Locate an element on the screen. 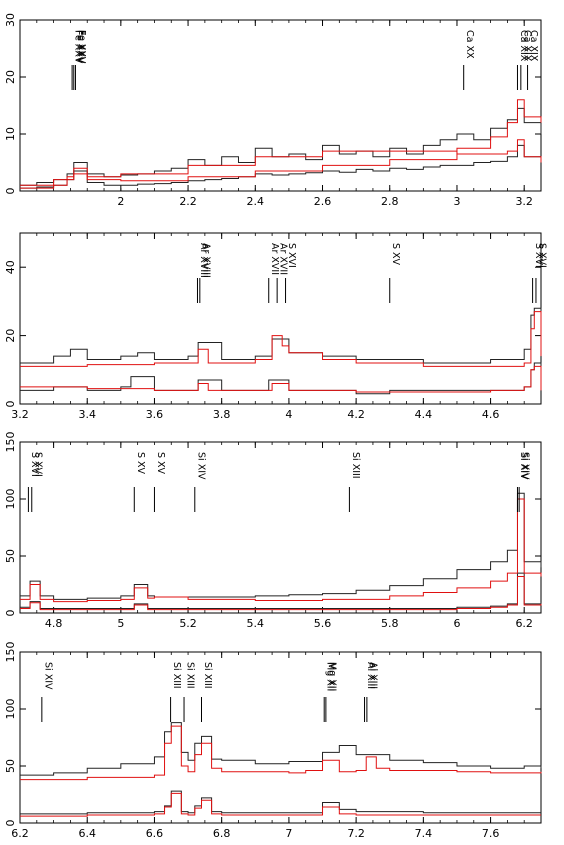 This screenshot has width=564, height=845. x-tick-label: 4.6 is located at coordinates (491, 414).